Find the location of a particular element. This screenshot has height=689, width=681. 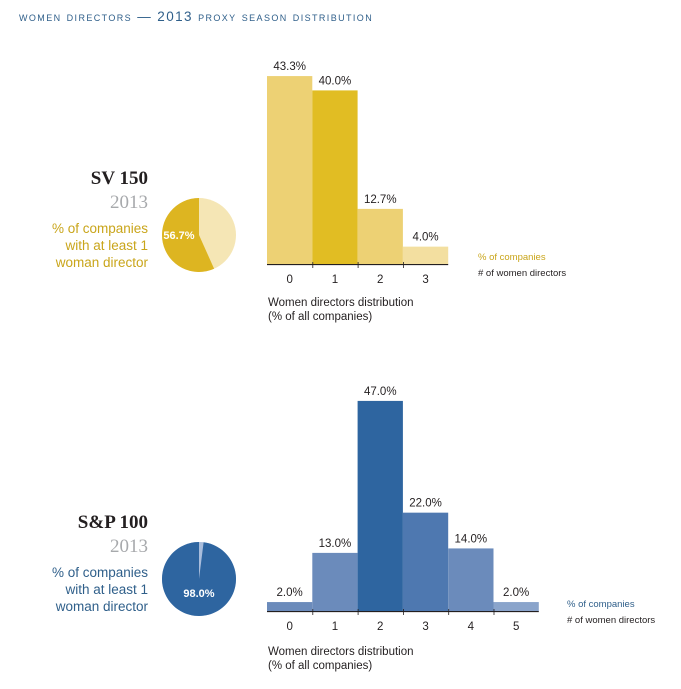

bar-value-label: 40.0% is located at coordinates (335, 81).